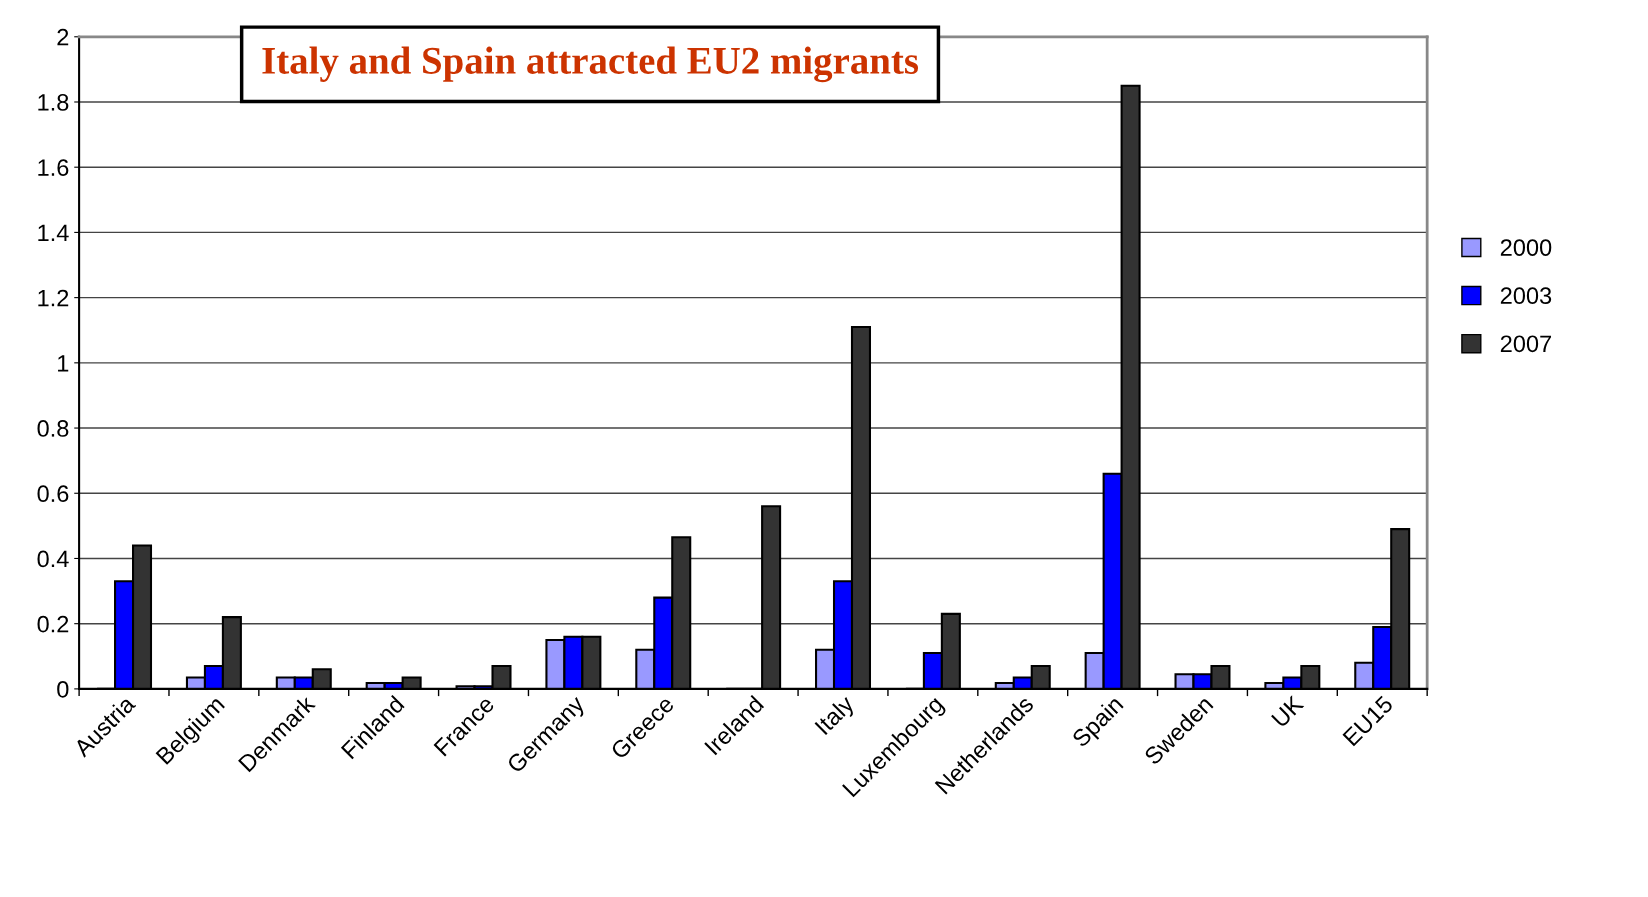 Image resolution: width=1648 pixels, height=897 pixels. I want to click on y-tick-label: 1, so click(63, 363).